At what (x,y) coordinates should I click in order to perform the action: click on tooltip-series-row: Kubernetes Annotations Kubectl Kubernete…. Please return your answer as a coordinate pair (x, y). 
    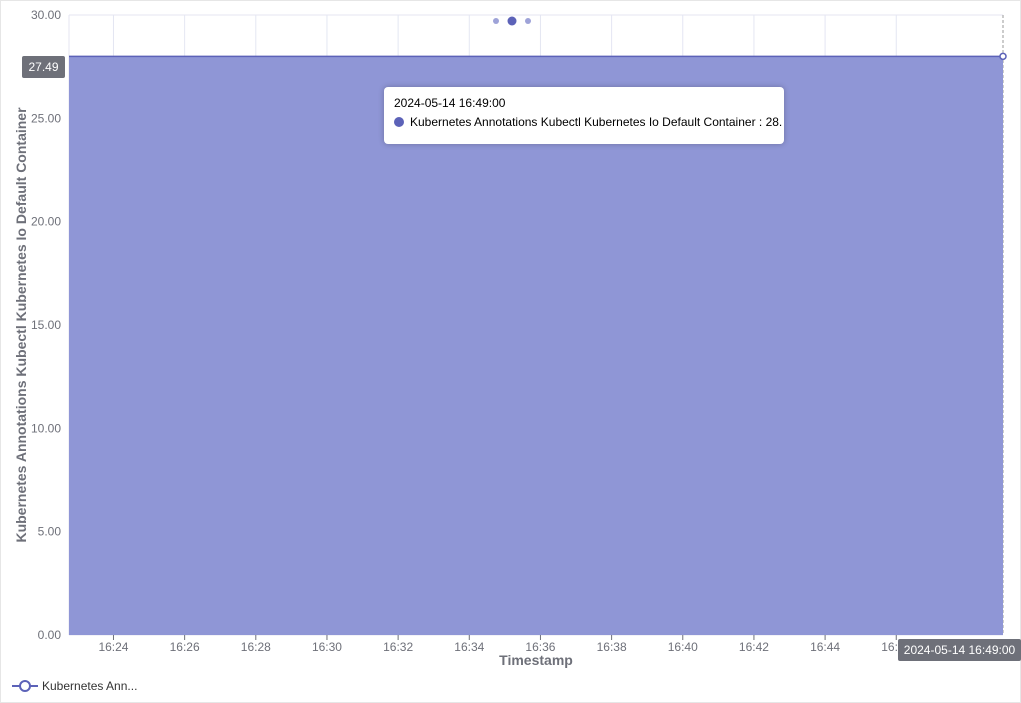
    Looking at the image, I should click on (588, 122).